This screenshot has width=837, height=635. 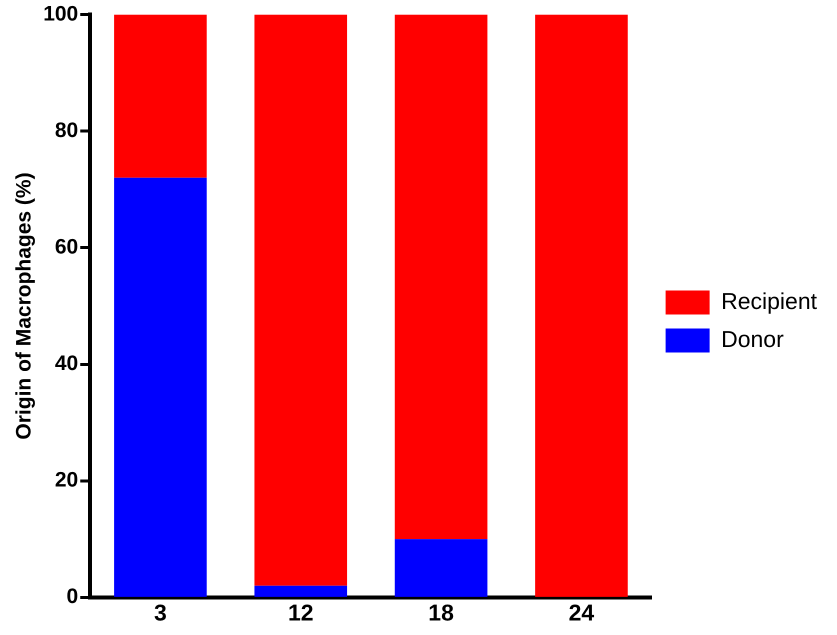 What do you see at coordinates (66, 364) in the screenshot?
I see `y-tick-label: 40` at bounding box center [66, 364].